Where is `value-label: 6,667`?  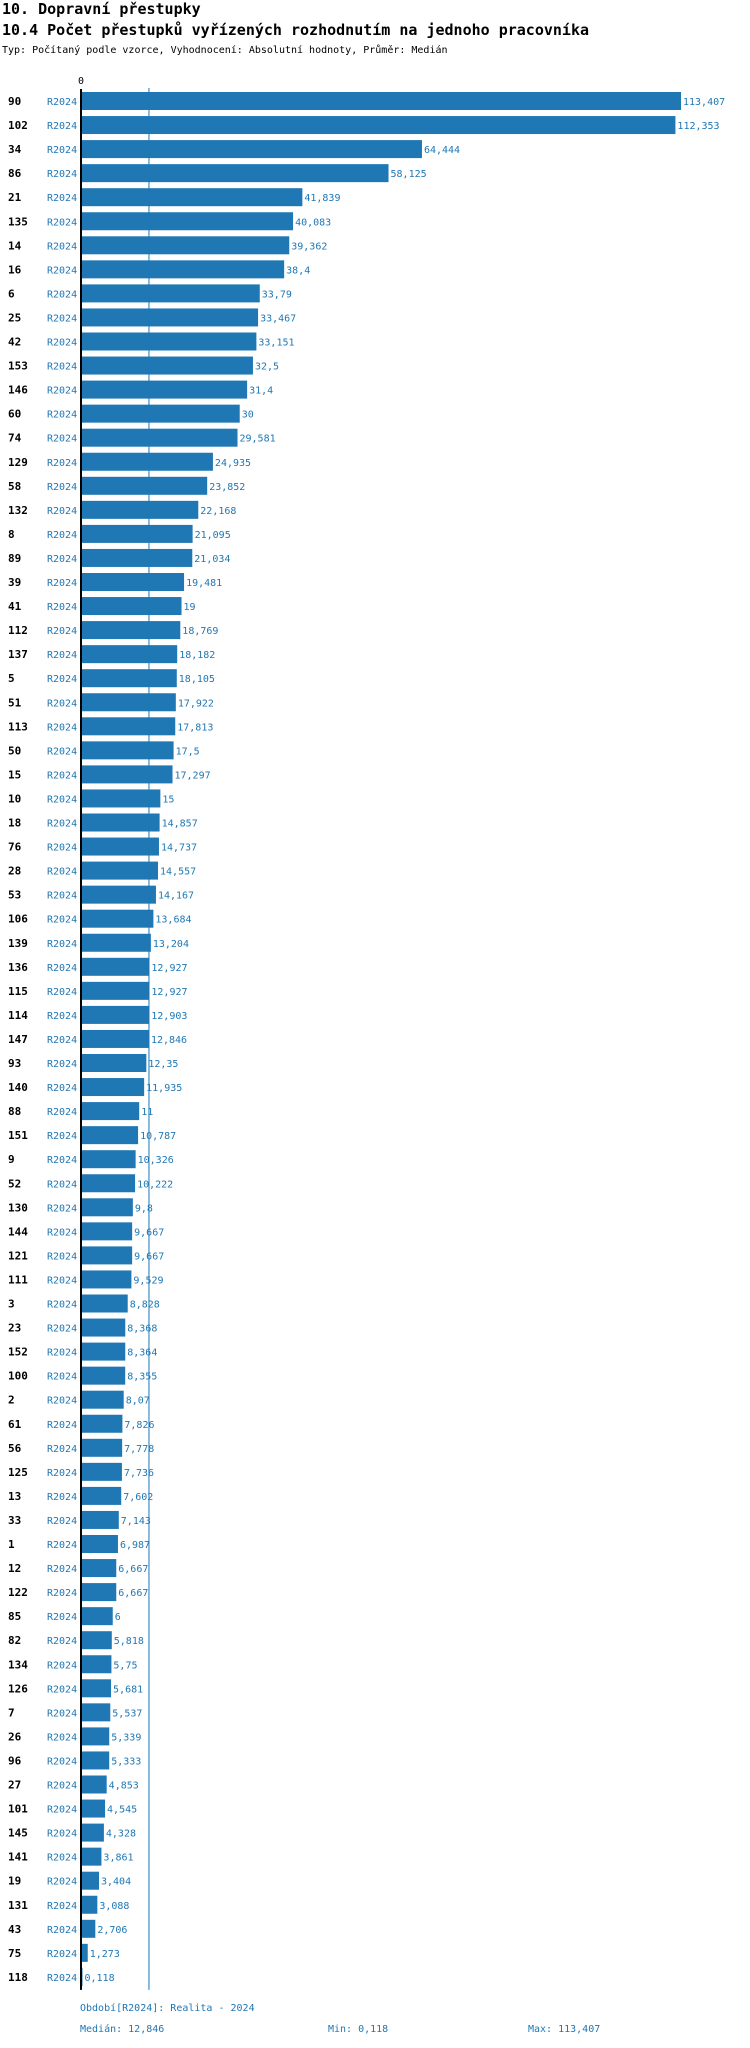
value-label: 6,667 is located at coordinates (133, 1593).